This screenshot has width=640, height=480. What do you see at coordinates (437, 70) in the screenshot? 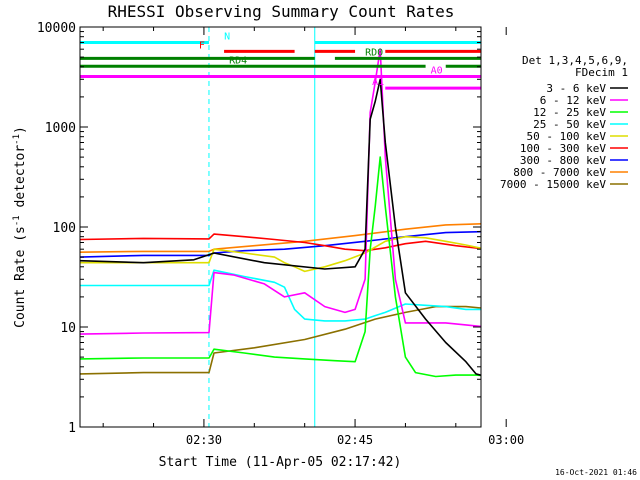
I see `state-bar-label-4: A0` at bounding box center [437, 70].